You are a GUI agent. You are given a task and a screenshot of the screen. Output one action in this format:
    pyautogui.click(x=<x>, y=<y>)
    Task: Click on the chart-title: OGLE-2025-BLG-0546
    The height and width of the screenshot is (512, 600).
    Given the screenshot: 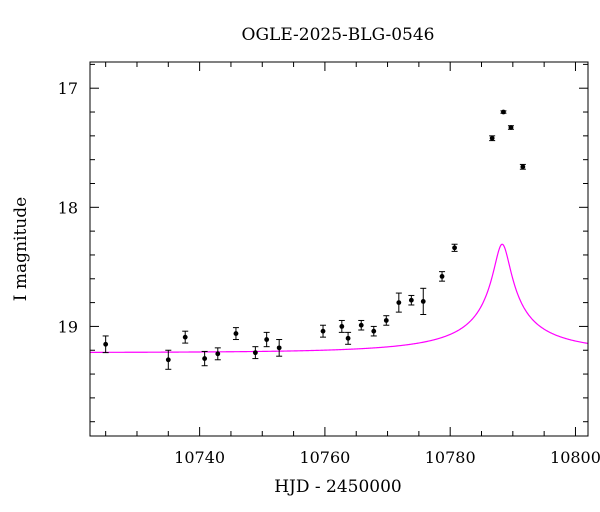 What is the action you would take?
    pyautogui.click(x=338, y=35)
    